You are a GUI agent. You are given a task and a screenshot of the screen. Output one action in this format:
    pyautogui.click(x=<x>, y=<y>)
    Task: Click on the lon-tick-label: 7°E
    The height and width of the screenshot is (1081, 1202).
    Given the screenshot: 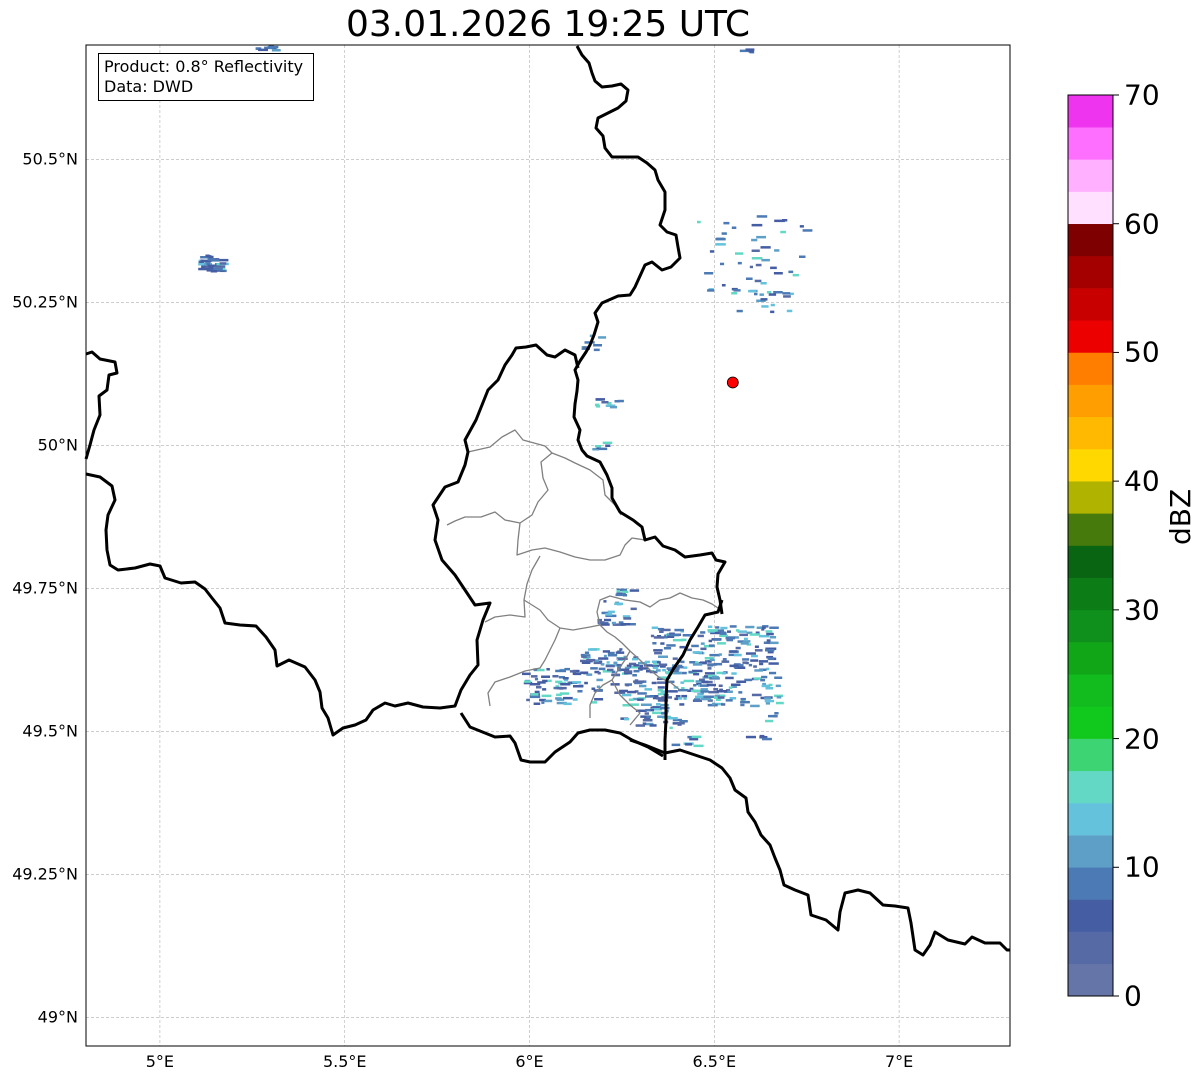 What is the action you would take?
    pyautogui.click(x=899, y=1061)
    